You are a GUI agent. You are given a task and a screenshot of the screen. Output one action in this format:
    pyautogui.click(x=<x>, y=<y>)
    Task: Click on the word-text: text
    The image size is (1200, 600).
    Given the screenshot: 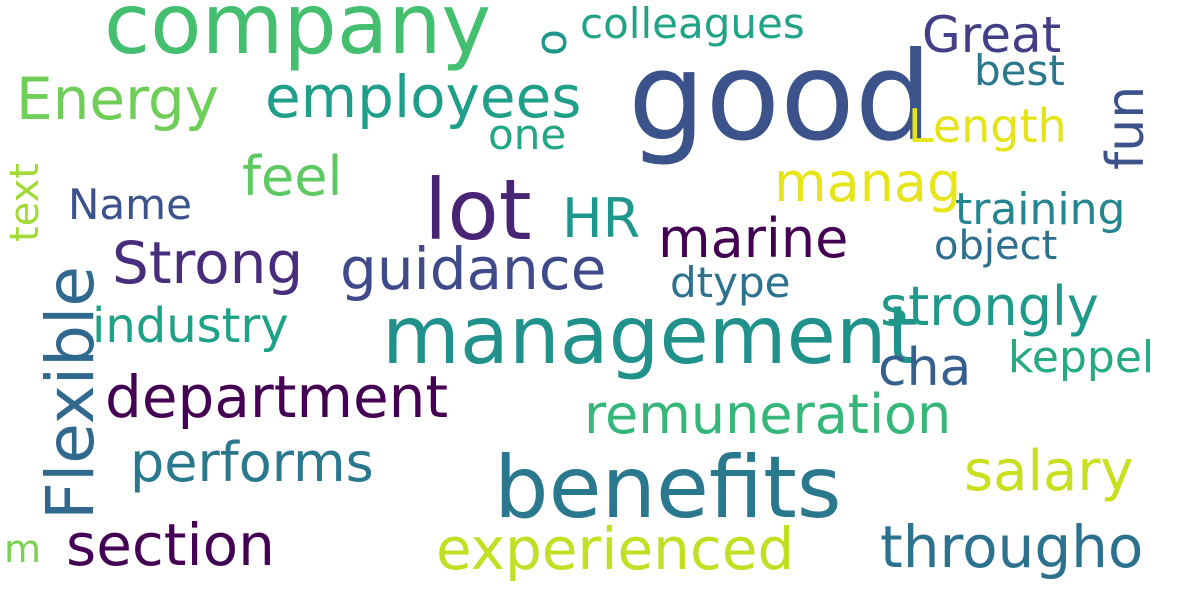 What is the action you would take?
    pyautogui.click(x=25, y=202)
    